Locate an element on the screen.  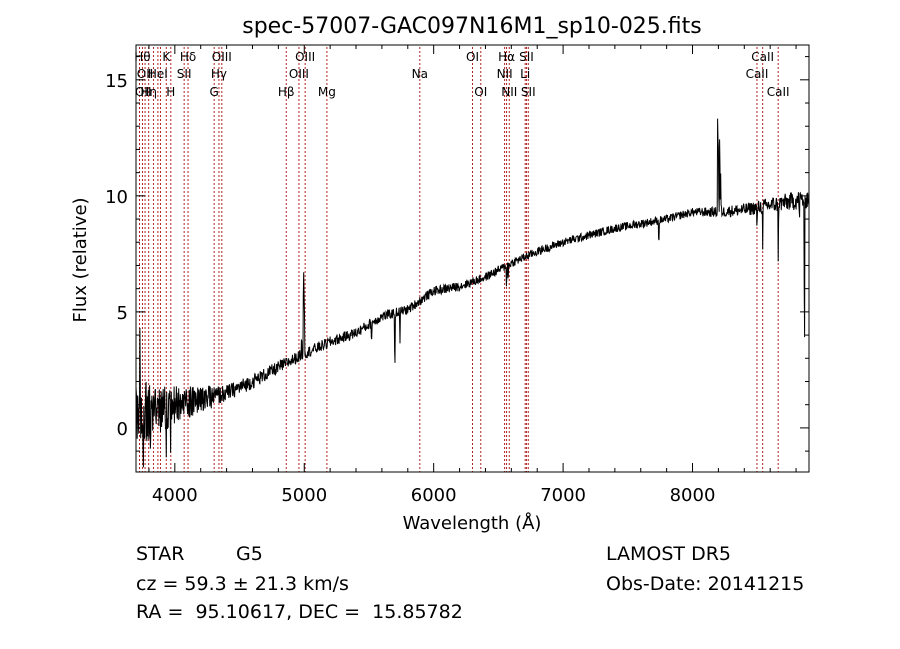
x-tick-label: 5000 is located at coordinates (304, 495).